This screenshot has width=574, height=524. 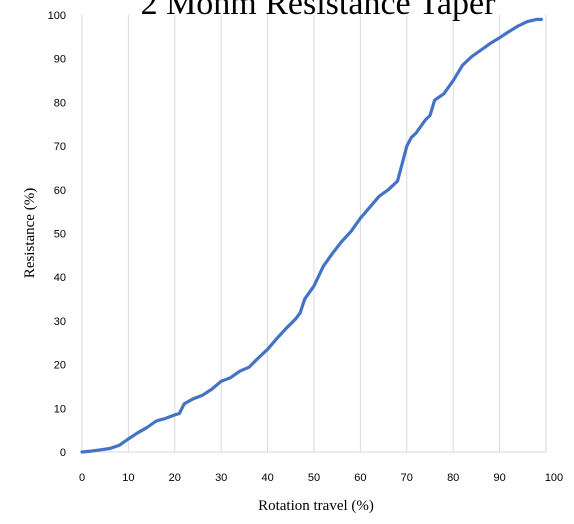 I want to click on x-tick-label-70: 70, so click(x=407, y=478).